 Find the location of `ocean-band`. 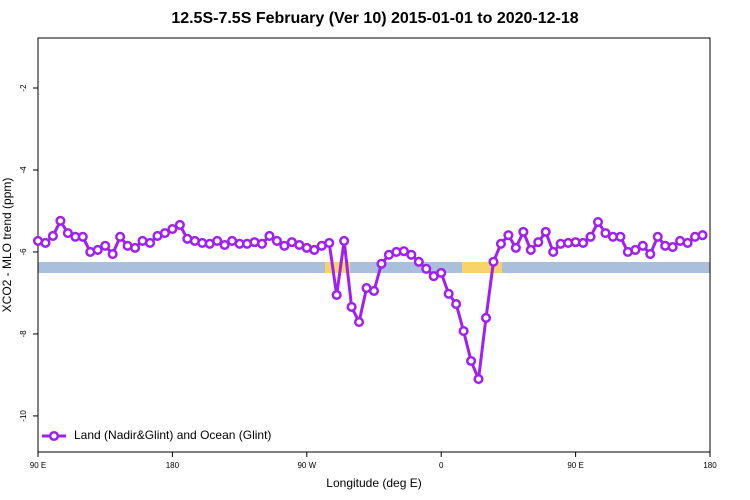

ocean-band is located at coordinates (374, 267).